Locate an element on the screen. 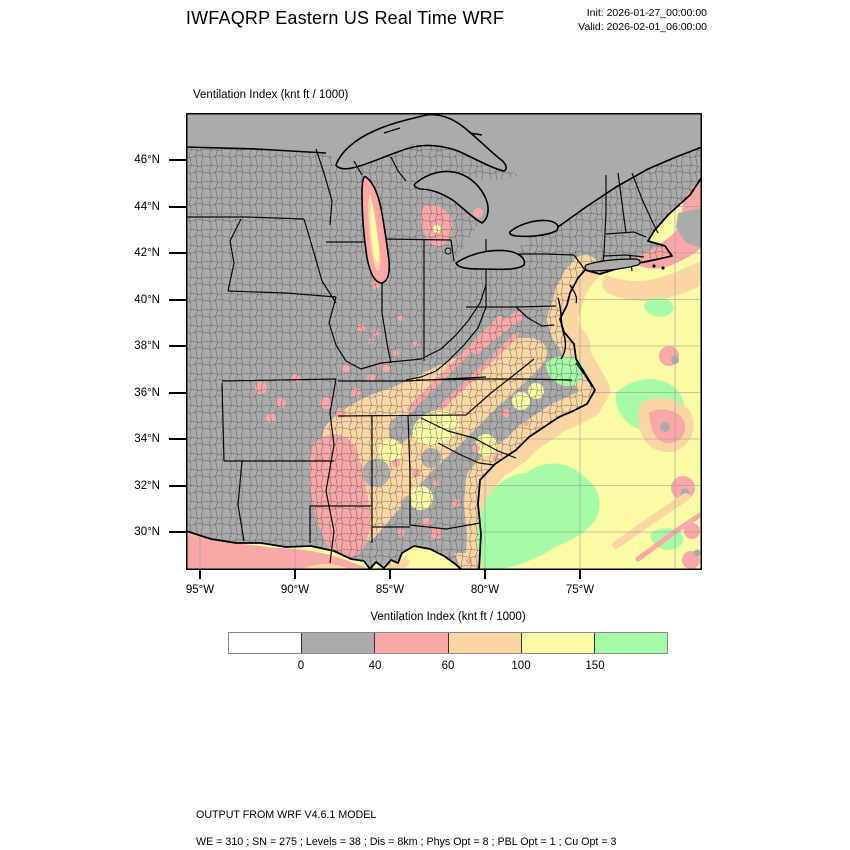 The width and height of the screenshot is (850, 850). great-lakes is located at coordinates (447, 198).